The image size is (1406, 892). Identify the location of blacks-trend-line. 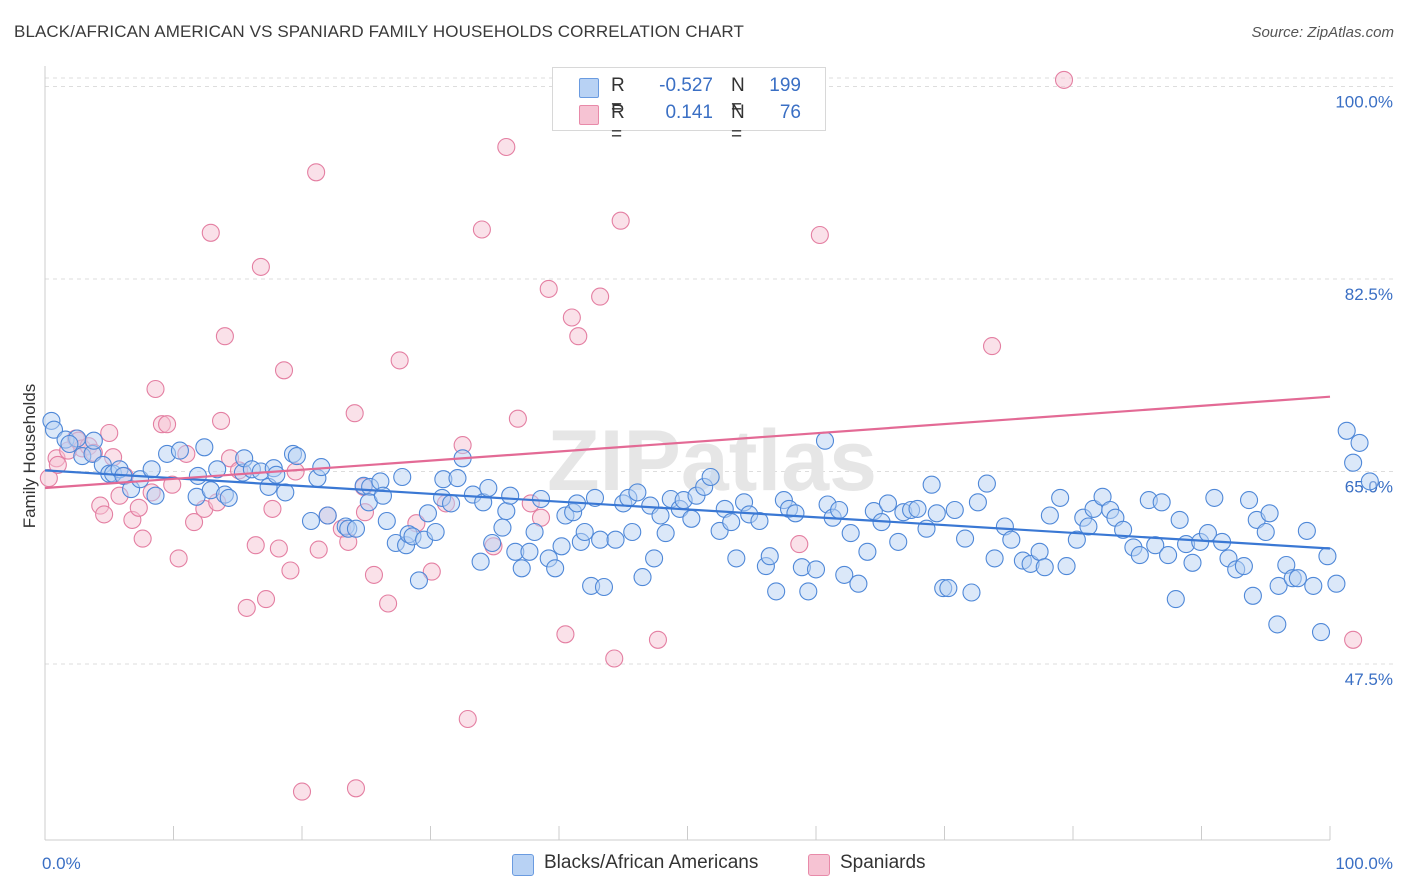
(687, 509).